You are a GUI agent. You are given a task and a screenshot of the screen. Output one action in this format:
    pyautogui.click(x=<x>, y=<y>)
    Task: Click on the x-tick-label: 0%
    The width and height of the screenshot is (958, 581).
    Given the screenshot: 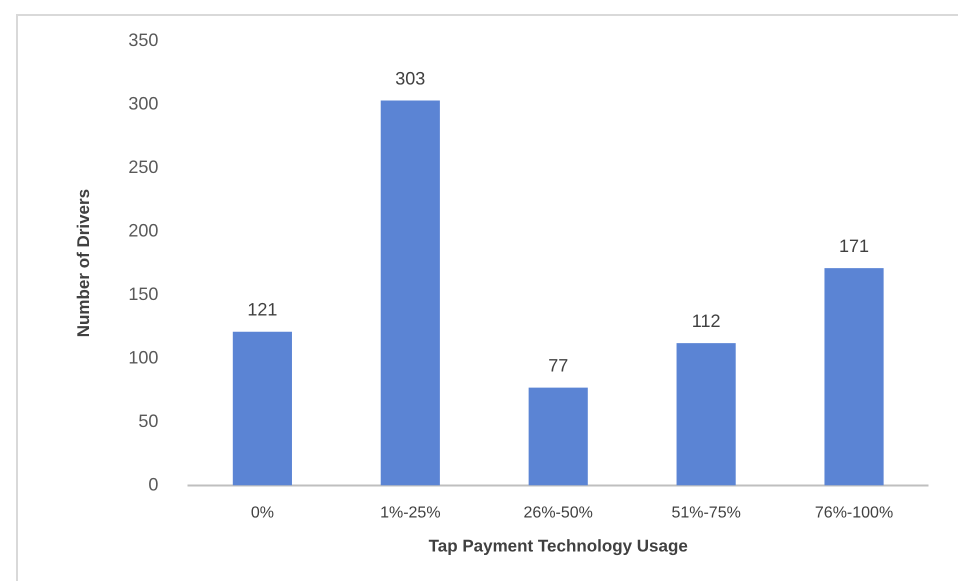 What is the action you would take?
    pyautogui.click(x=262, y=513)
    